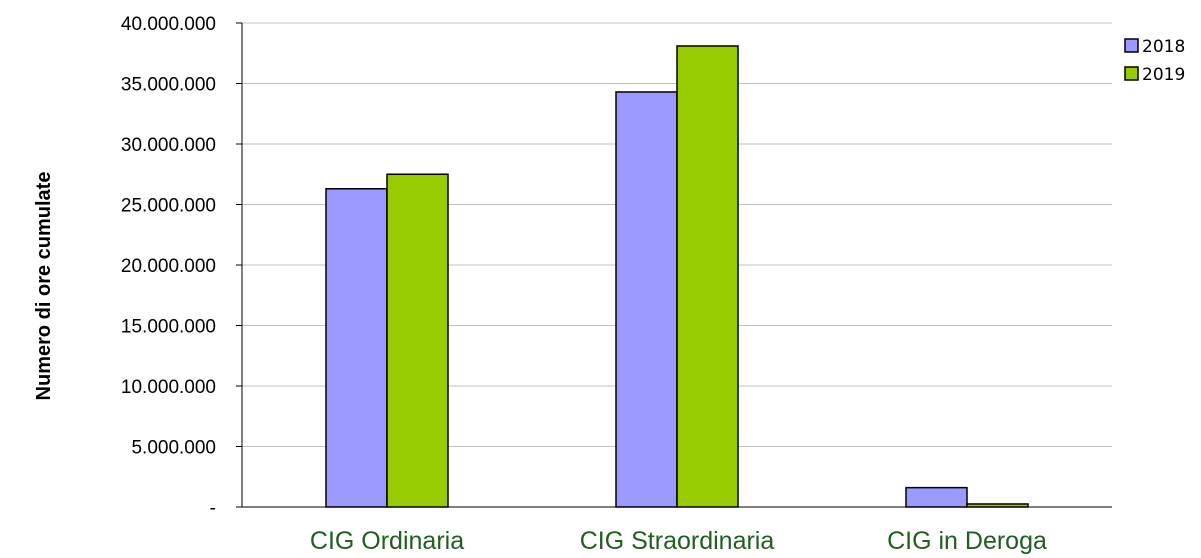  Describe the element at coordinates (387, 541) in the screenshot. I see `category-label: CIG Ordinaria` at that location.